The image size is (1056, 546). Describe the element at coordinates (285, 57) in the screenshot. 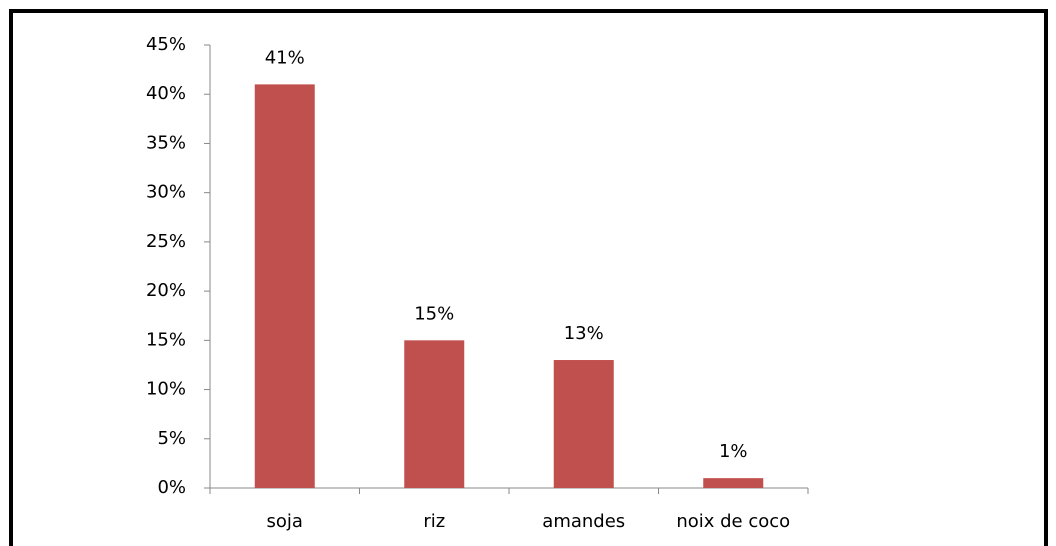

I see `data-label: 41%` at that location.